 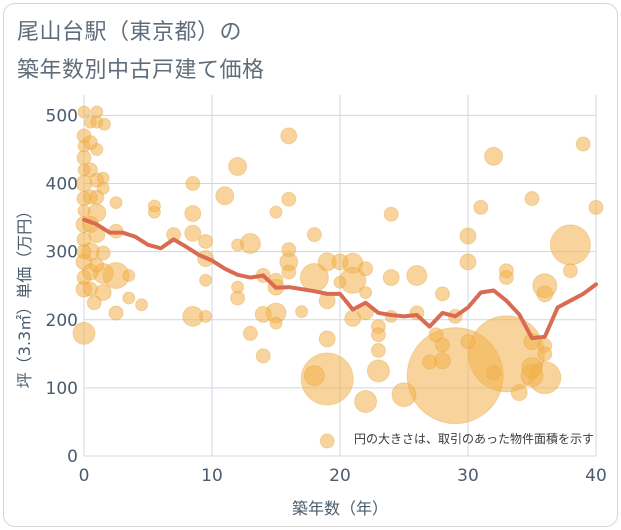 What do you see at coordinates (468, 476) in the screenshot?
I see `x-tick-label: 30` at bounding box center [468, 476].